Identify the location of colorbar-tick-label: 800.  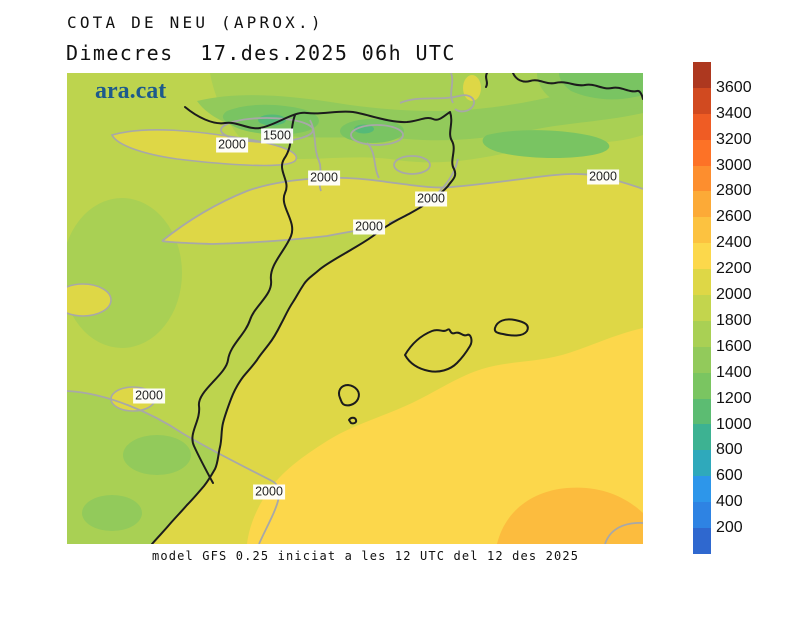
(729, 450).